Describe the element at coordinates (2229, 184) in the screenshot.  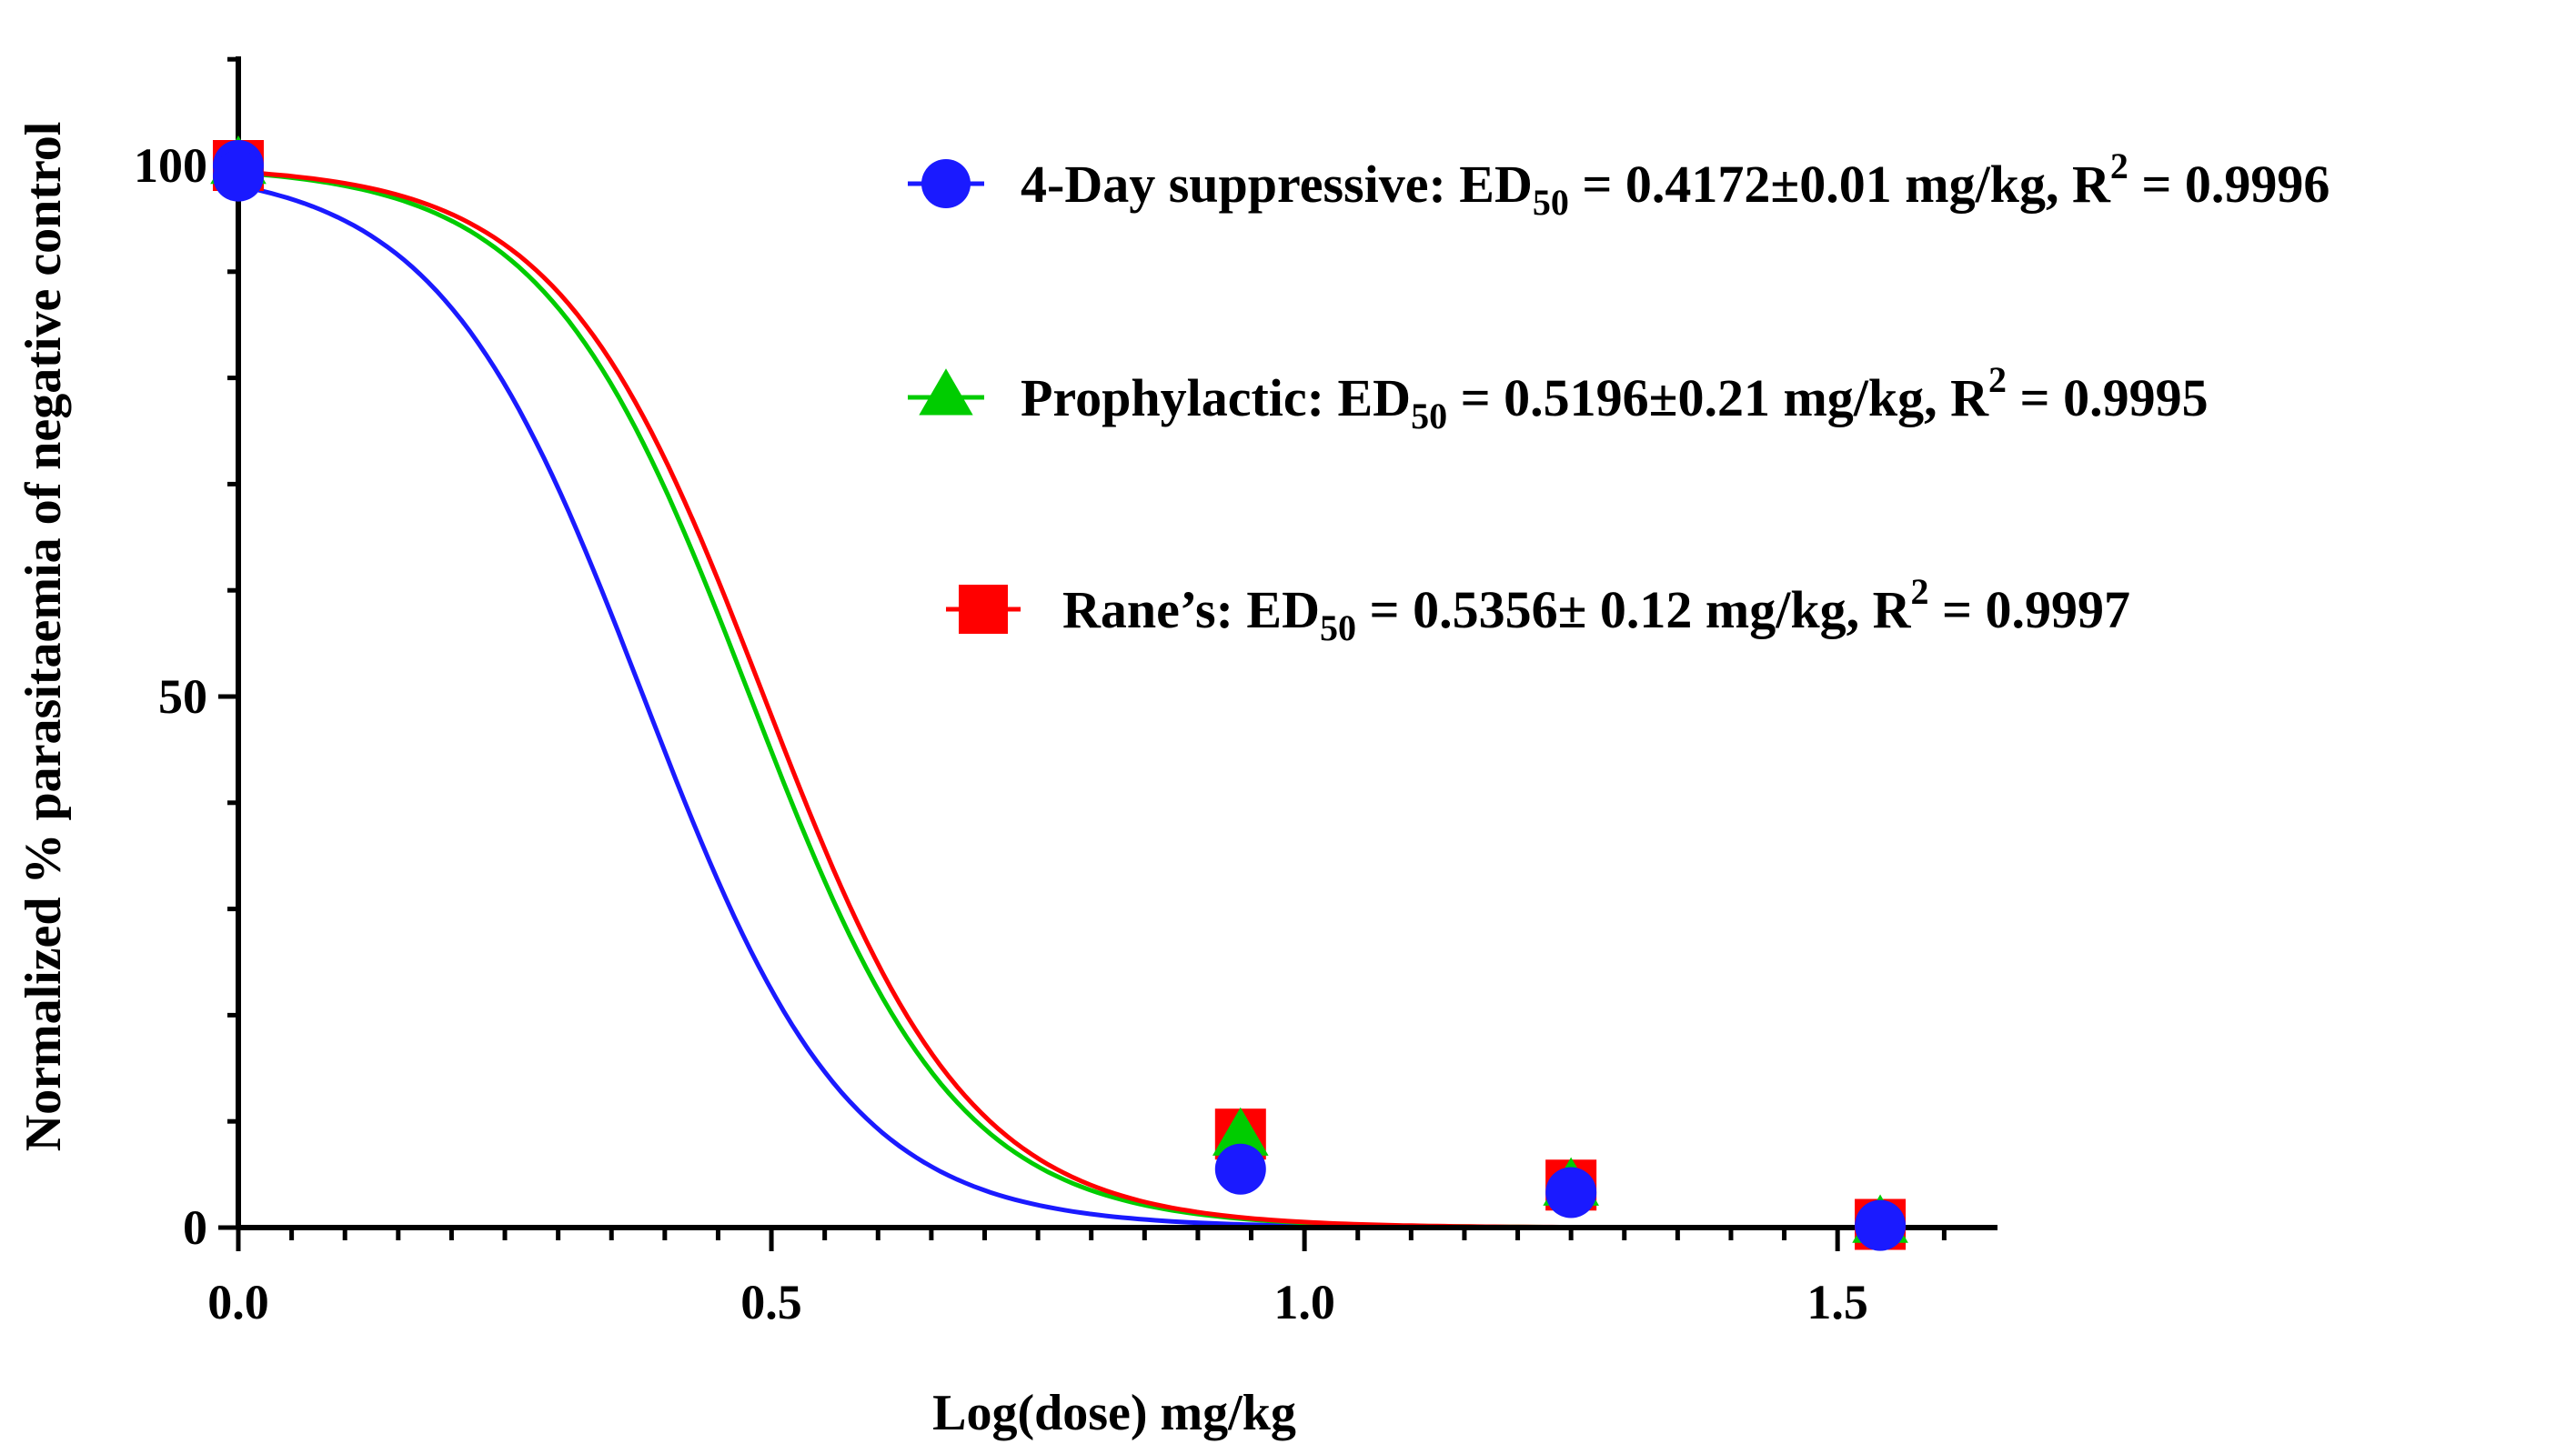
I see `legend-suffix: = 0.9996` at that location.